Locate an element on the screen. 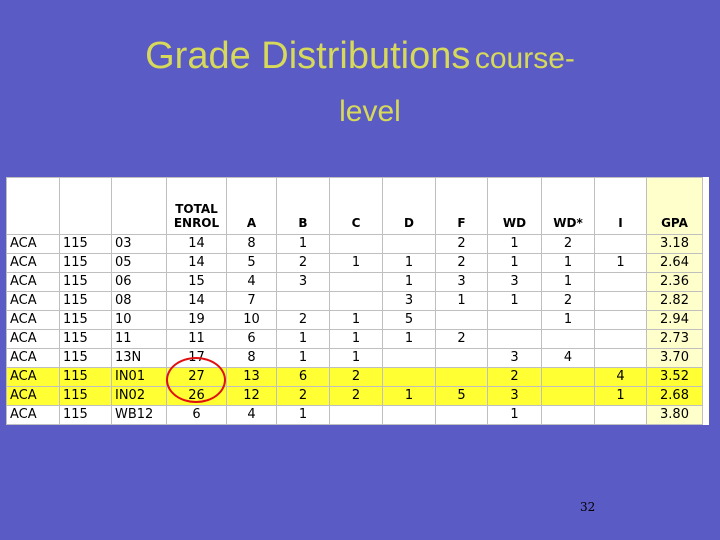 This screenshot has width=720, height=540. table-row: ACA 115 13N 17 8 1 1 3 4 3.70 is located at coordinates (354, 358).